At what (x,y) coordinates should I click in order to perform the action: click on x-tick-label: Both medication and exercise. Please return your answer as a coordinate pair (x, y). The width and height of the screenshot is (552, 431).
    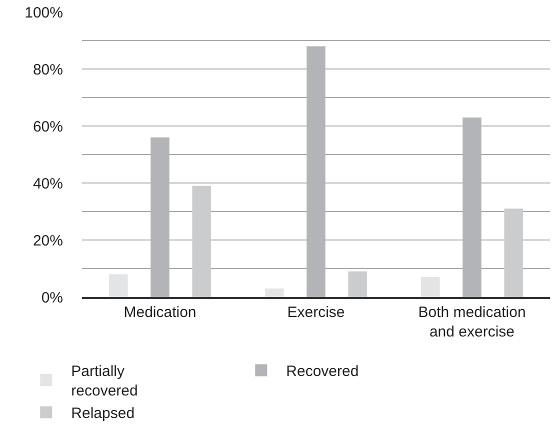
    Looking at the image, I should click on (472, 322).